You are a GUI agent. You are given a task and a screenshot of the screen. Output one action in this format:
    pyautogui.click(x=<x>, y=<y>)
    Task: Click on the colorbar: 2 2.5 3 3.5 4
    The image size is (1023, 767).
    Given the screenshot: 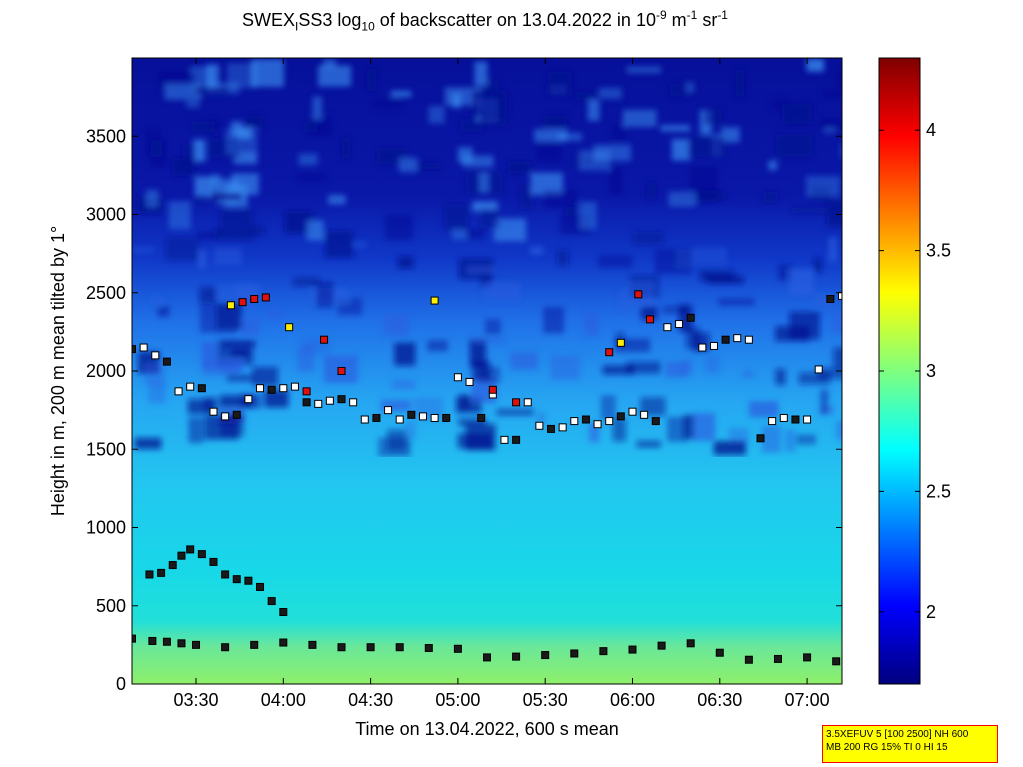 What is the action you would take?
    pyautogui.click(x=914, y=371)
    